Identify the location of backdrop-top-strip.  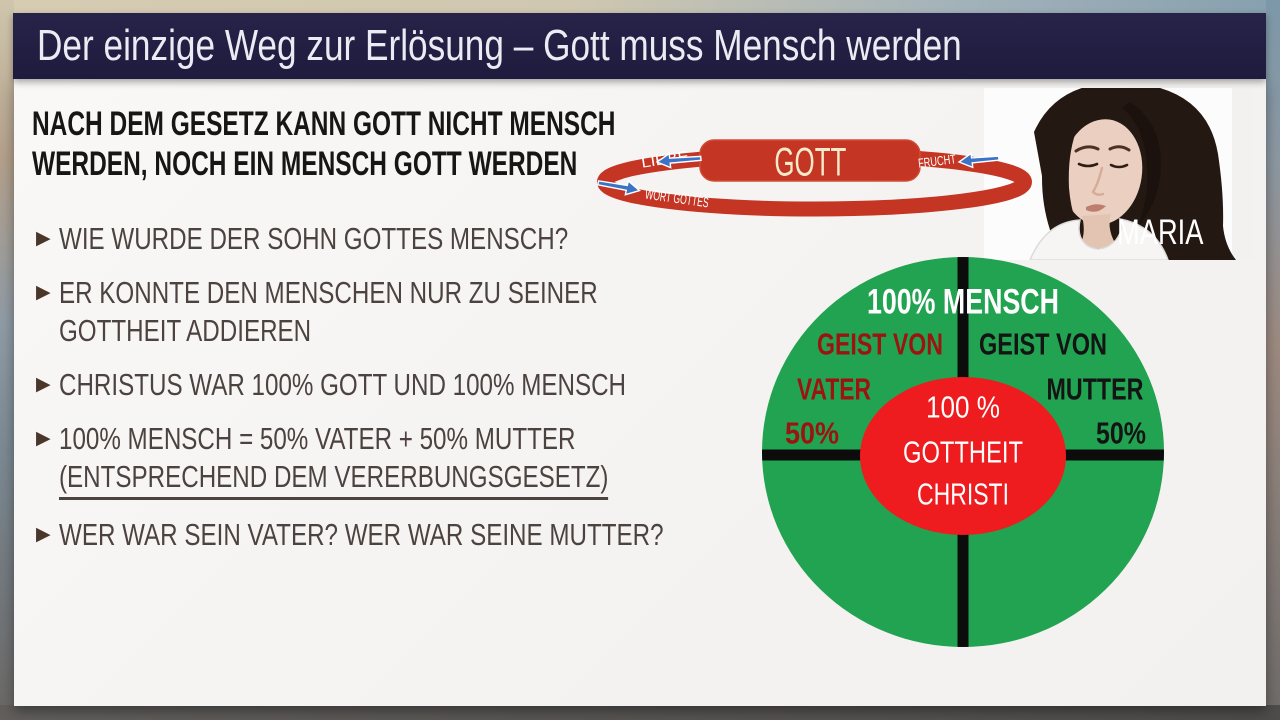
(640, 7).